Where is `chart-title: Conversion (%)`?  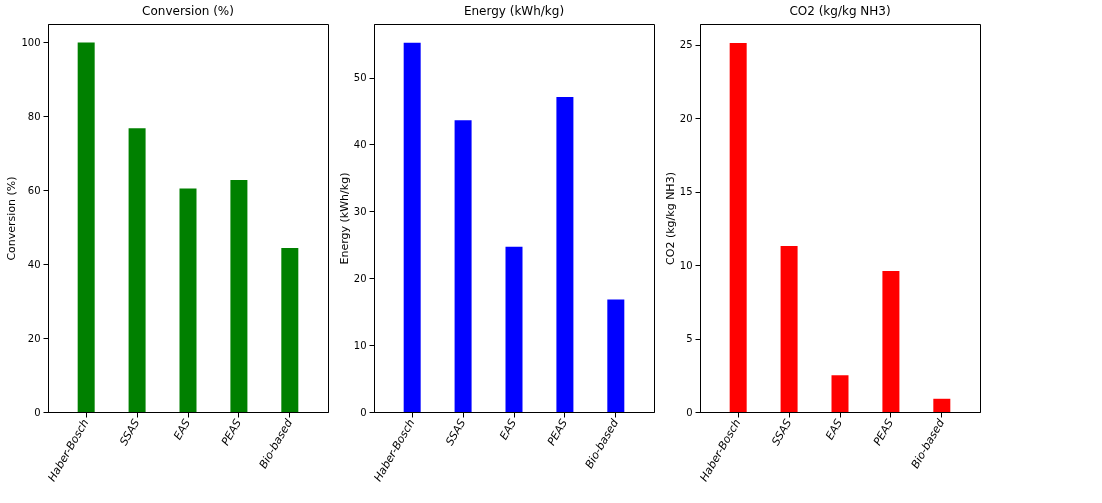
chart-title: Conversion (%) is located at coordinates (188, 11).